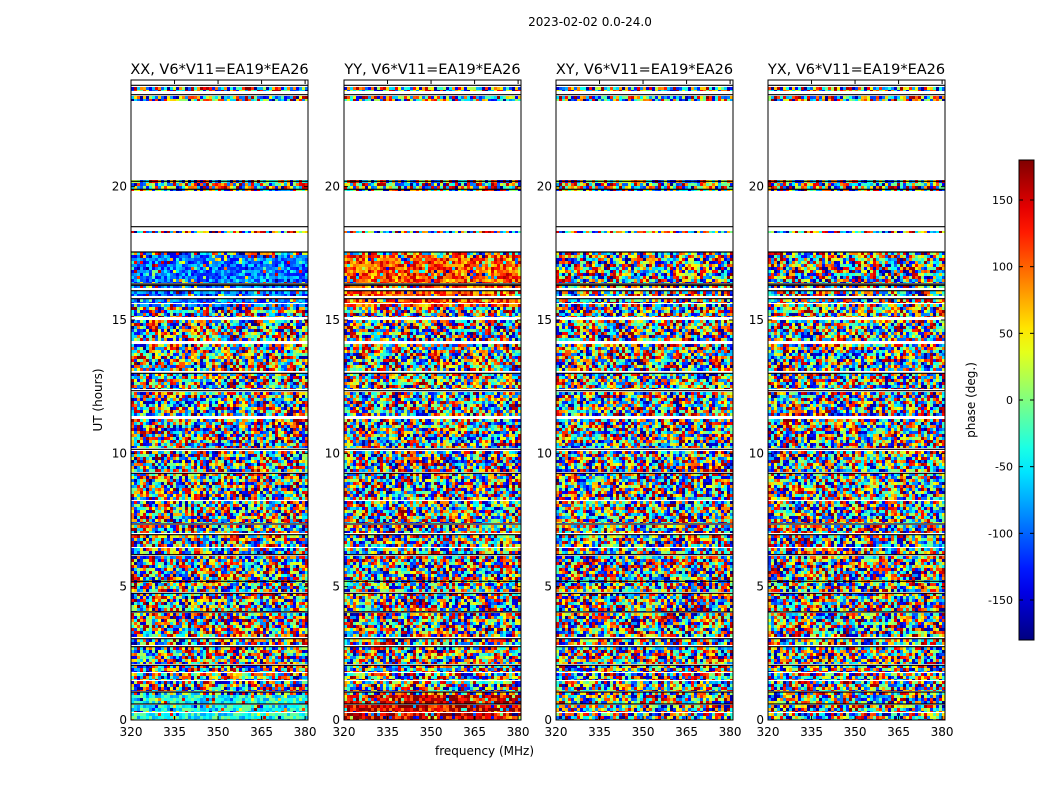 The width and height of the screenshot is (1050, 800). I want to click on x-axis-label: frequency (MHz), so click(484, 751).